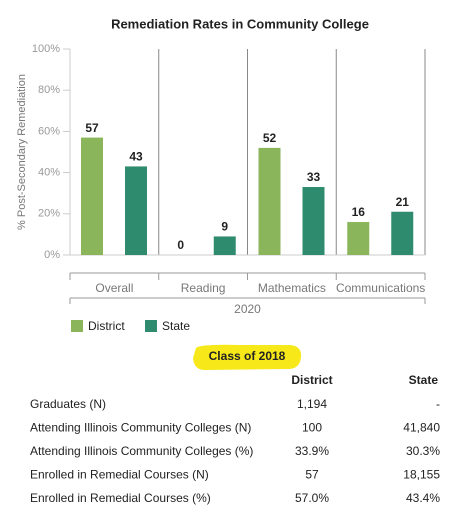  What do you see at coordinates (114, 288) in the screenshot?
I see `x-tick-label: Overall` at bounding box center [114, 288].